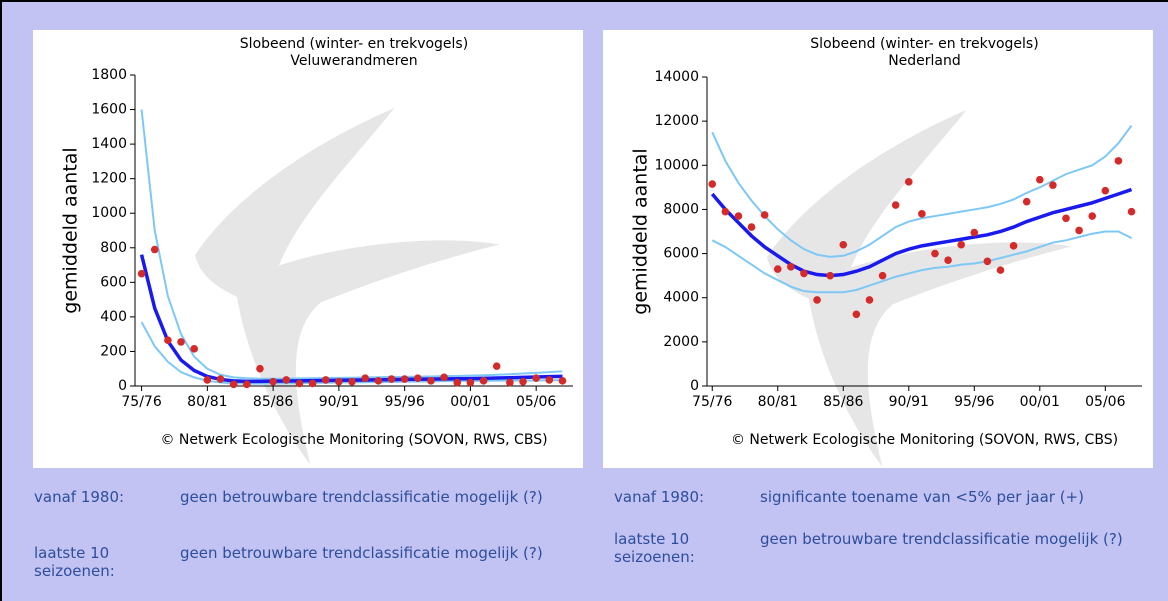 The width and height of the screenshot is (1168, 601). Describe the element at coordinates (109, 213) in the screenshot. I see `y-tick-label: 1000` at that location.